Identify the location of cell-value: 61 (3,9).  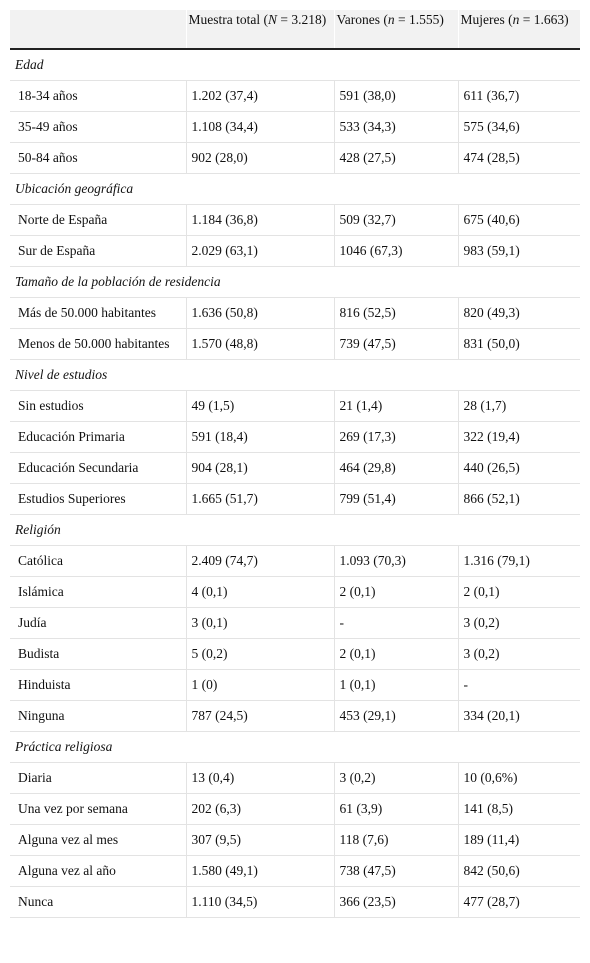
(396, 809).